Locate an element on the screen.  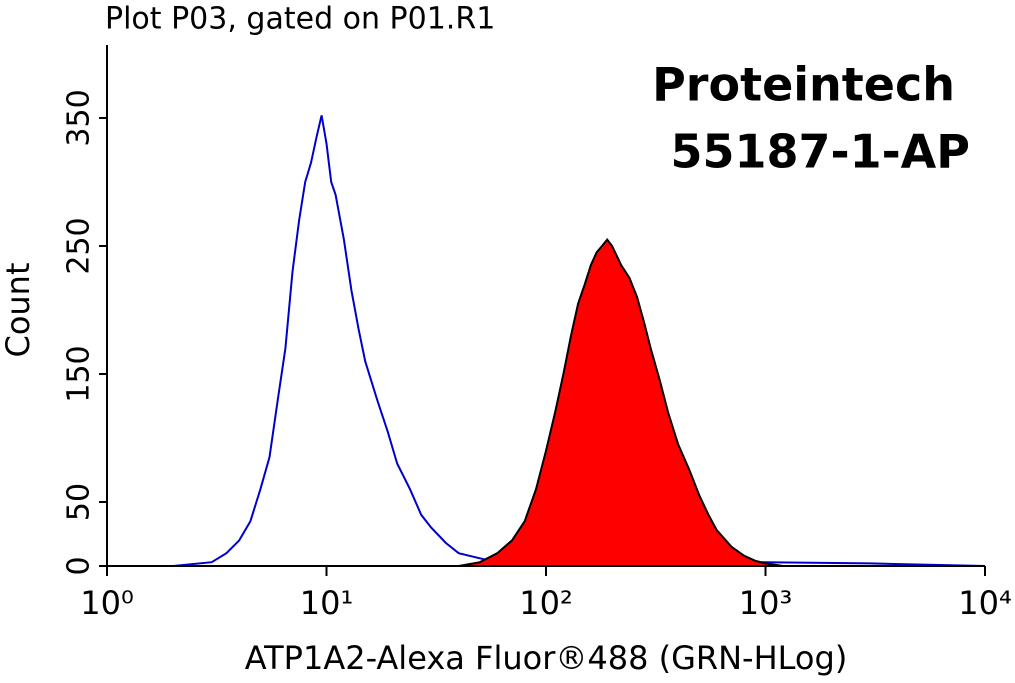
x-tick-label: 10² is located at coordinates (546, 603).